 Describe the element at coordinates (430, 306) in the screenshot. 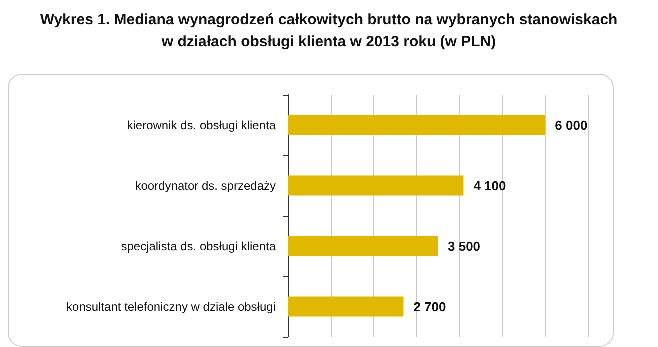

I see `data-label: 2 700` at that location.